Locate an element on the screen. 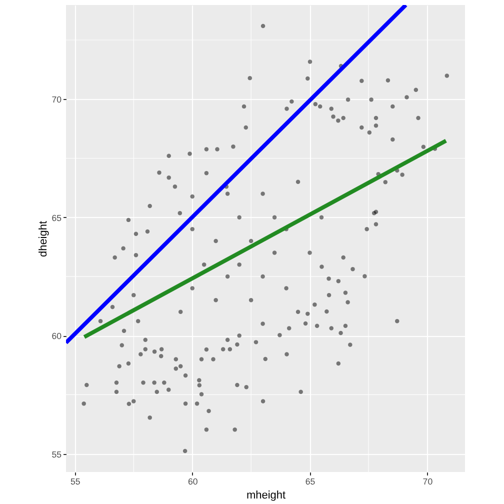 The width and height of the screenshot is (504, 504). y-axis-title: dheight is located at coordinates (44, 239).